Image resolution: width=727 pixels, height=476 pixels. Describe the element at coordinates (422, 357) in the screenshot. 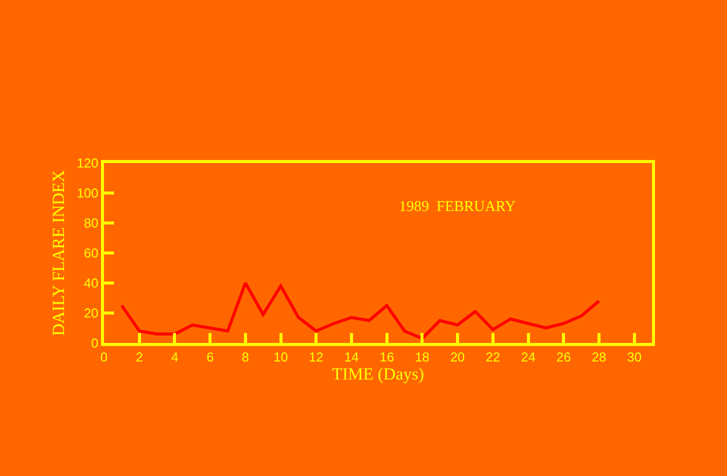

I see `x-tick-label: 18` at that location.